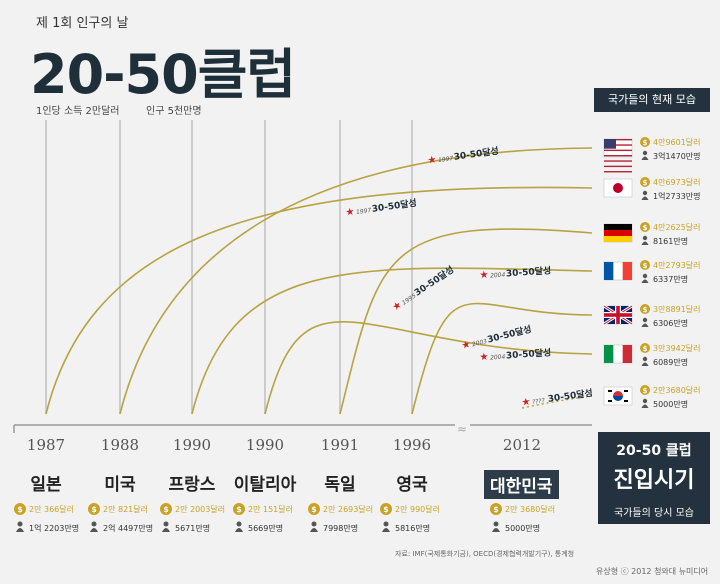  What do you see at coordinates (46, 445) in the screenshot?
I see `year-label-japan: 1987` at bounding box center [46, 445].